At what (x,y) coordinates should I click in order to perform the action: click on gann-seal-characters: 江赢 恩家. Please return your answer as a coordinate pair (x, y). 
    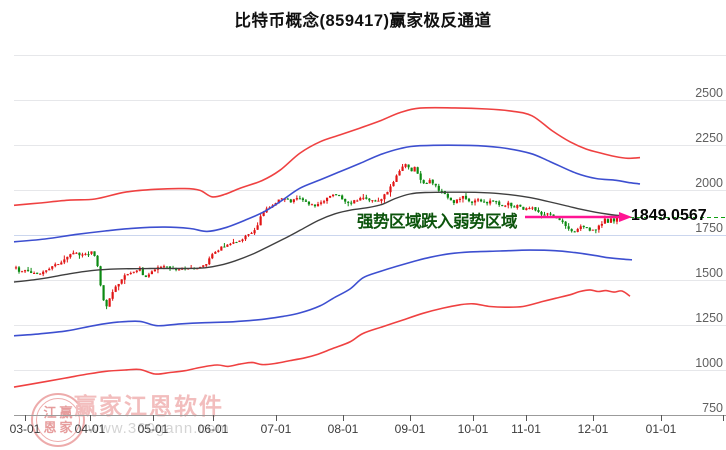
    Looking at the image, I should click on (58, 420).